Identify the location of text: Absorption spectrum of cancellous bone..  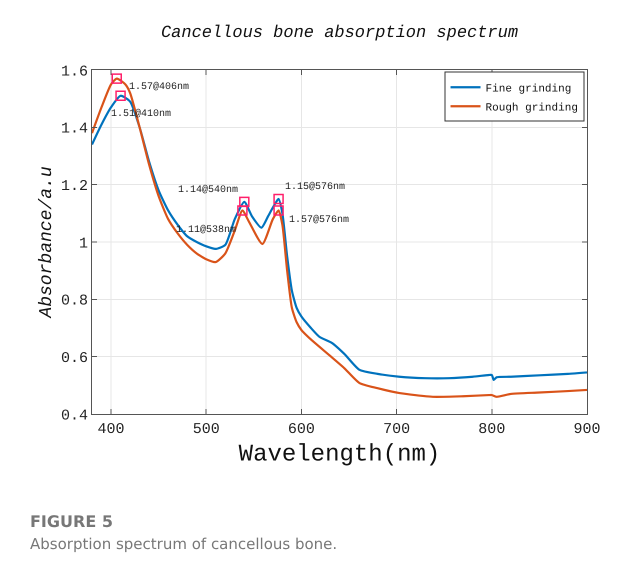
(184, 544).